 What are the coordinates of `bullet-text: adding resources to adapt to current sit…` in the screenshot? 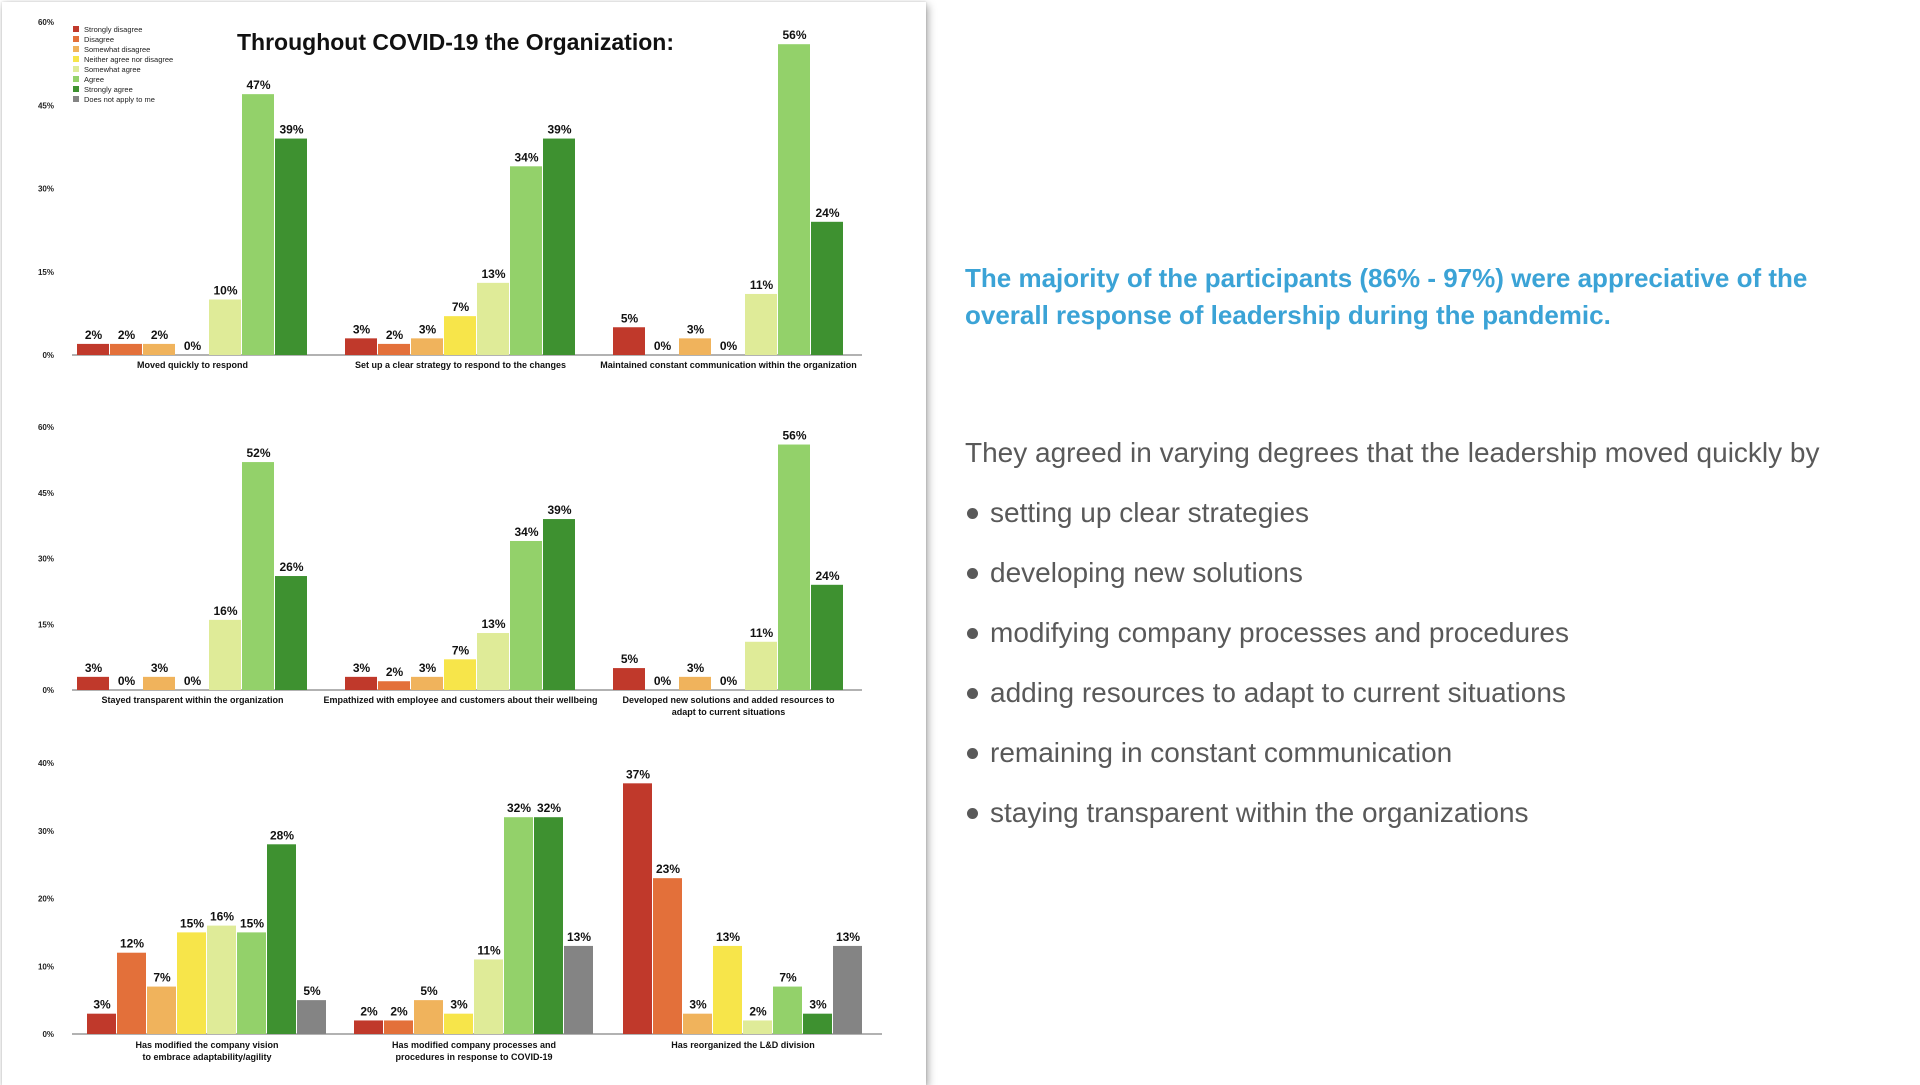 It's located at (1278, 692).